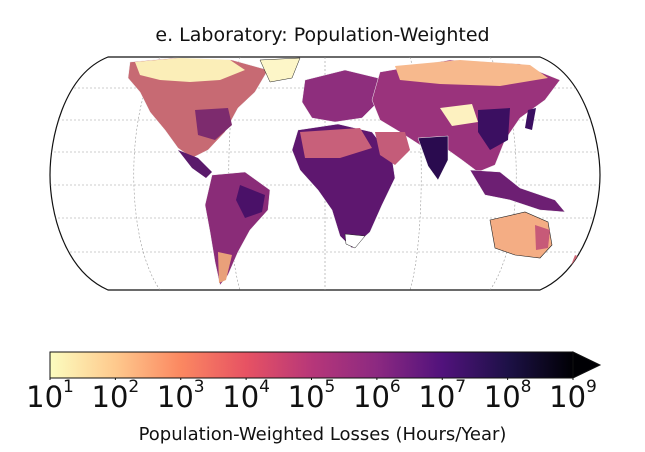 The width and height of the screenshot is (645, 452). What do you see at coordinates (336, 143) in the screenshot?
I see `sahara` at bounding box center [336, 143].